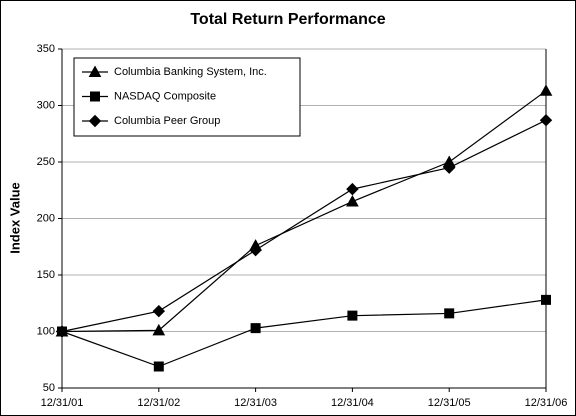 The width and height of the screenshot is (576, 416). Describe the element at coordinates (62, 403) in the screenshot. I see `x-tick-label: 12/31/01` at that location.